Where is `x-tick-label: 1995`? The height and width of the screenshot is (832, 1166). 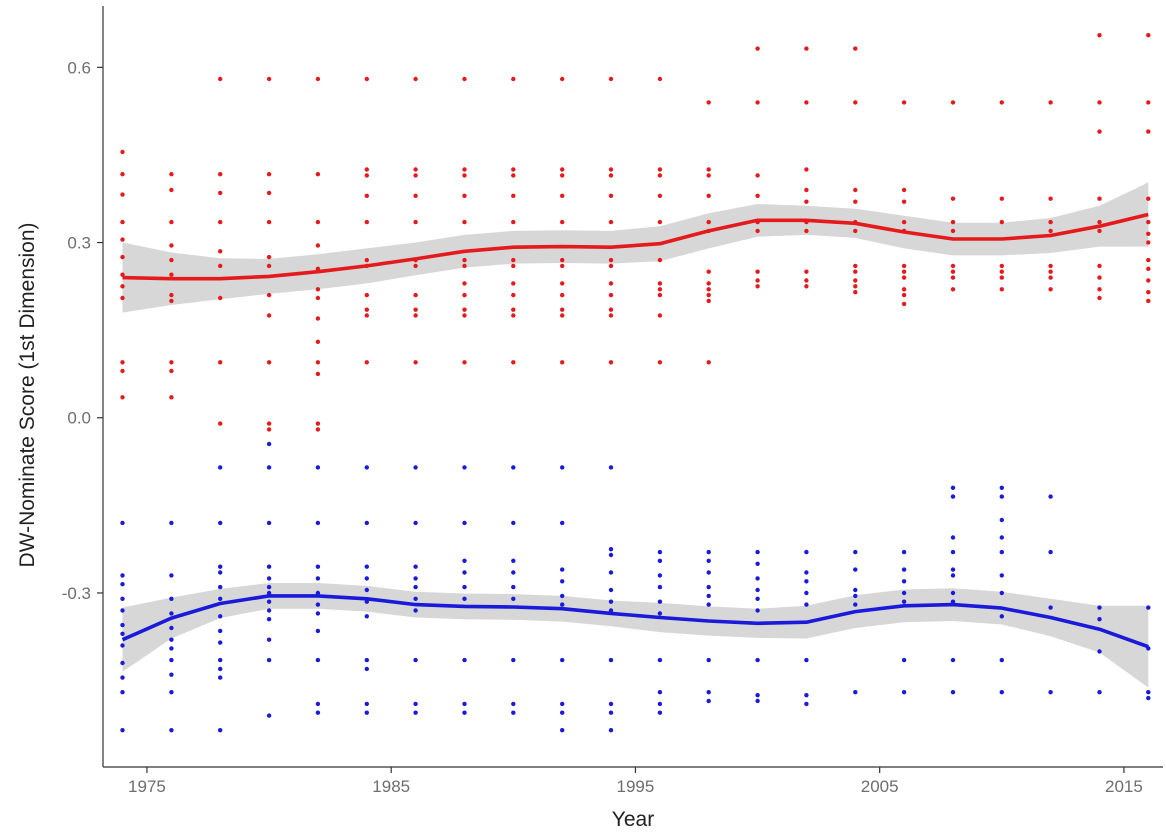
x-tick-label: 1995 is located at coordinates (636, 786).